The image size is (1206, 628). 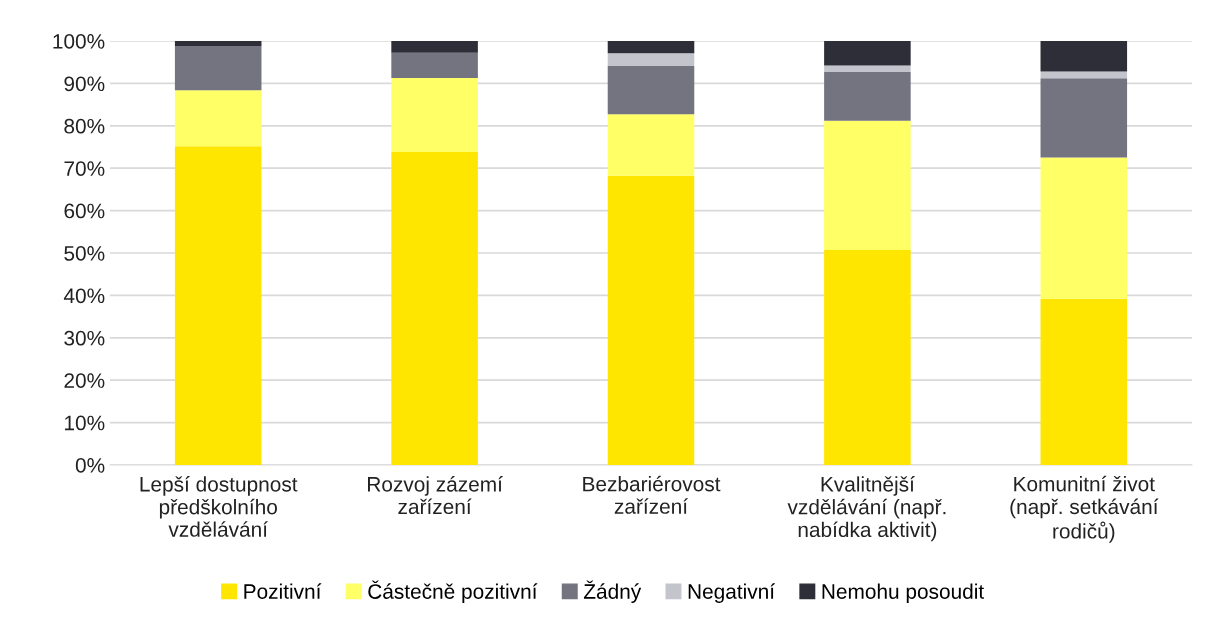 What do you see at coordinates (84, 338) in the screenshot?
I see `y-tick-label: 30%` at bounding box center [84, 338].